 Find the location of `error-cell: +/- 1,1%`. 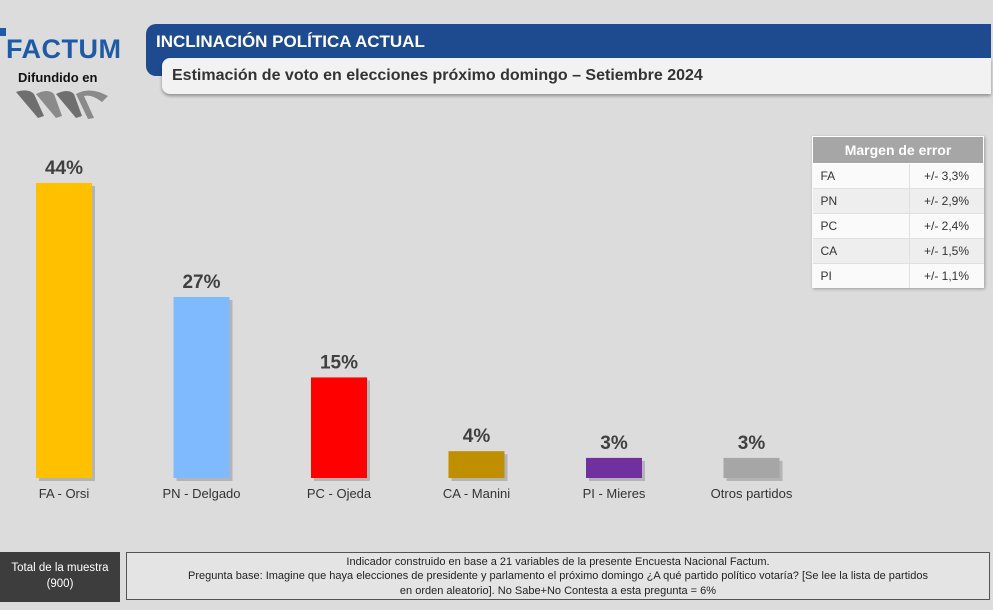

error-cell: +/- 1,1% is located at coordinates (946, 275).